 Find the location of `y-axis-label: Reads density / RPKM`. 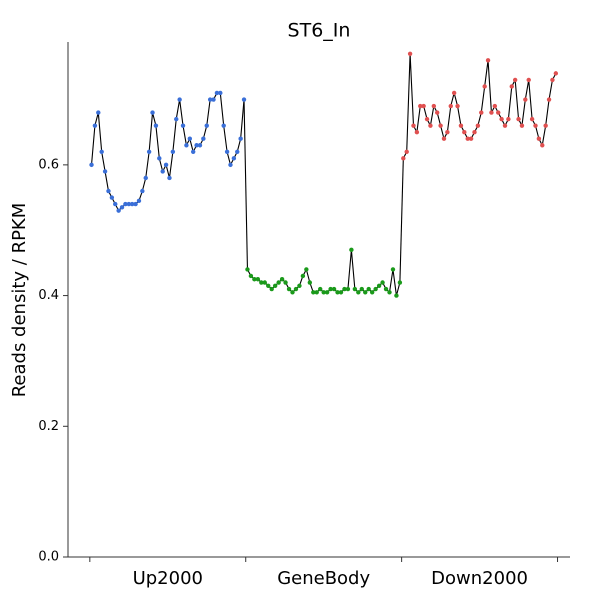

y-axis-label: Reads density / RPKM is located at coordinates (19, 300).